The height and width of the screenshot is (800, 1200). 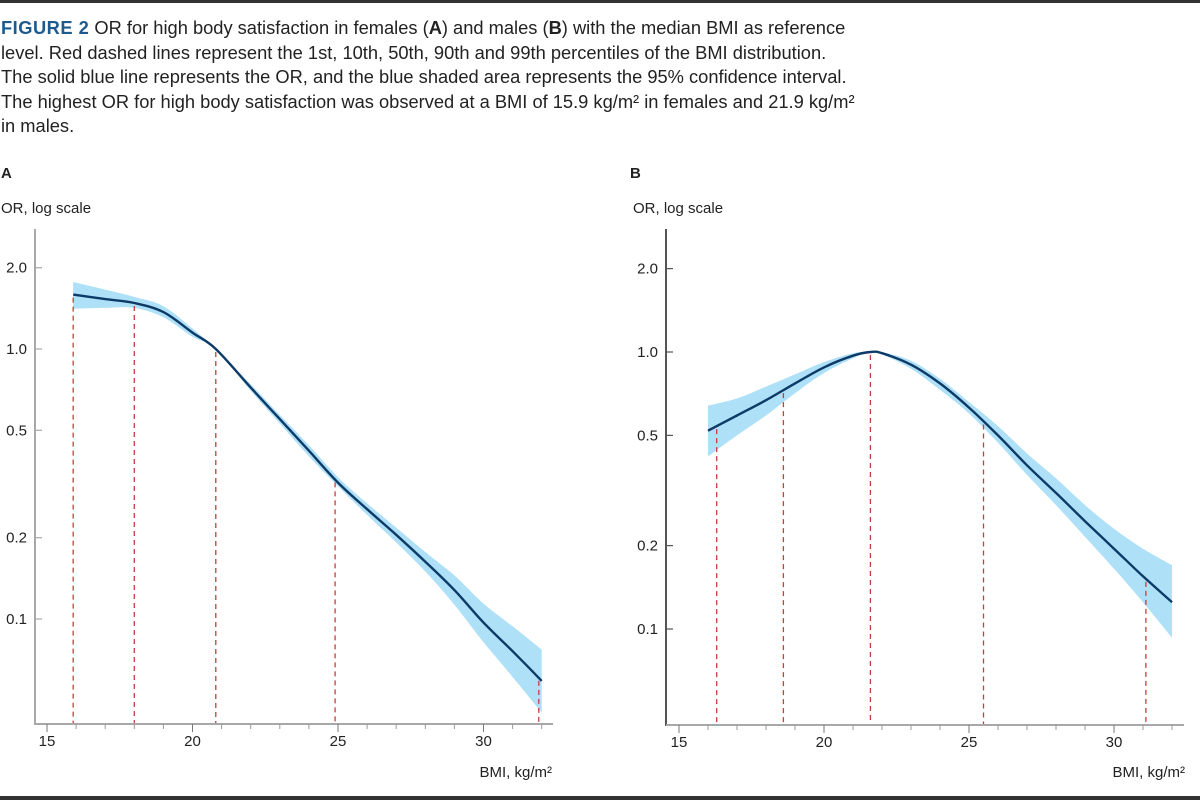 I want to click on caption-text-2: ) and males (, so click(x=495, y=27).